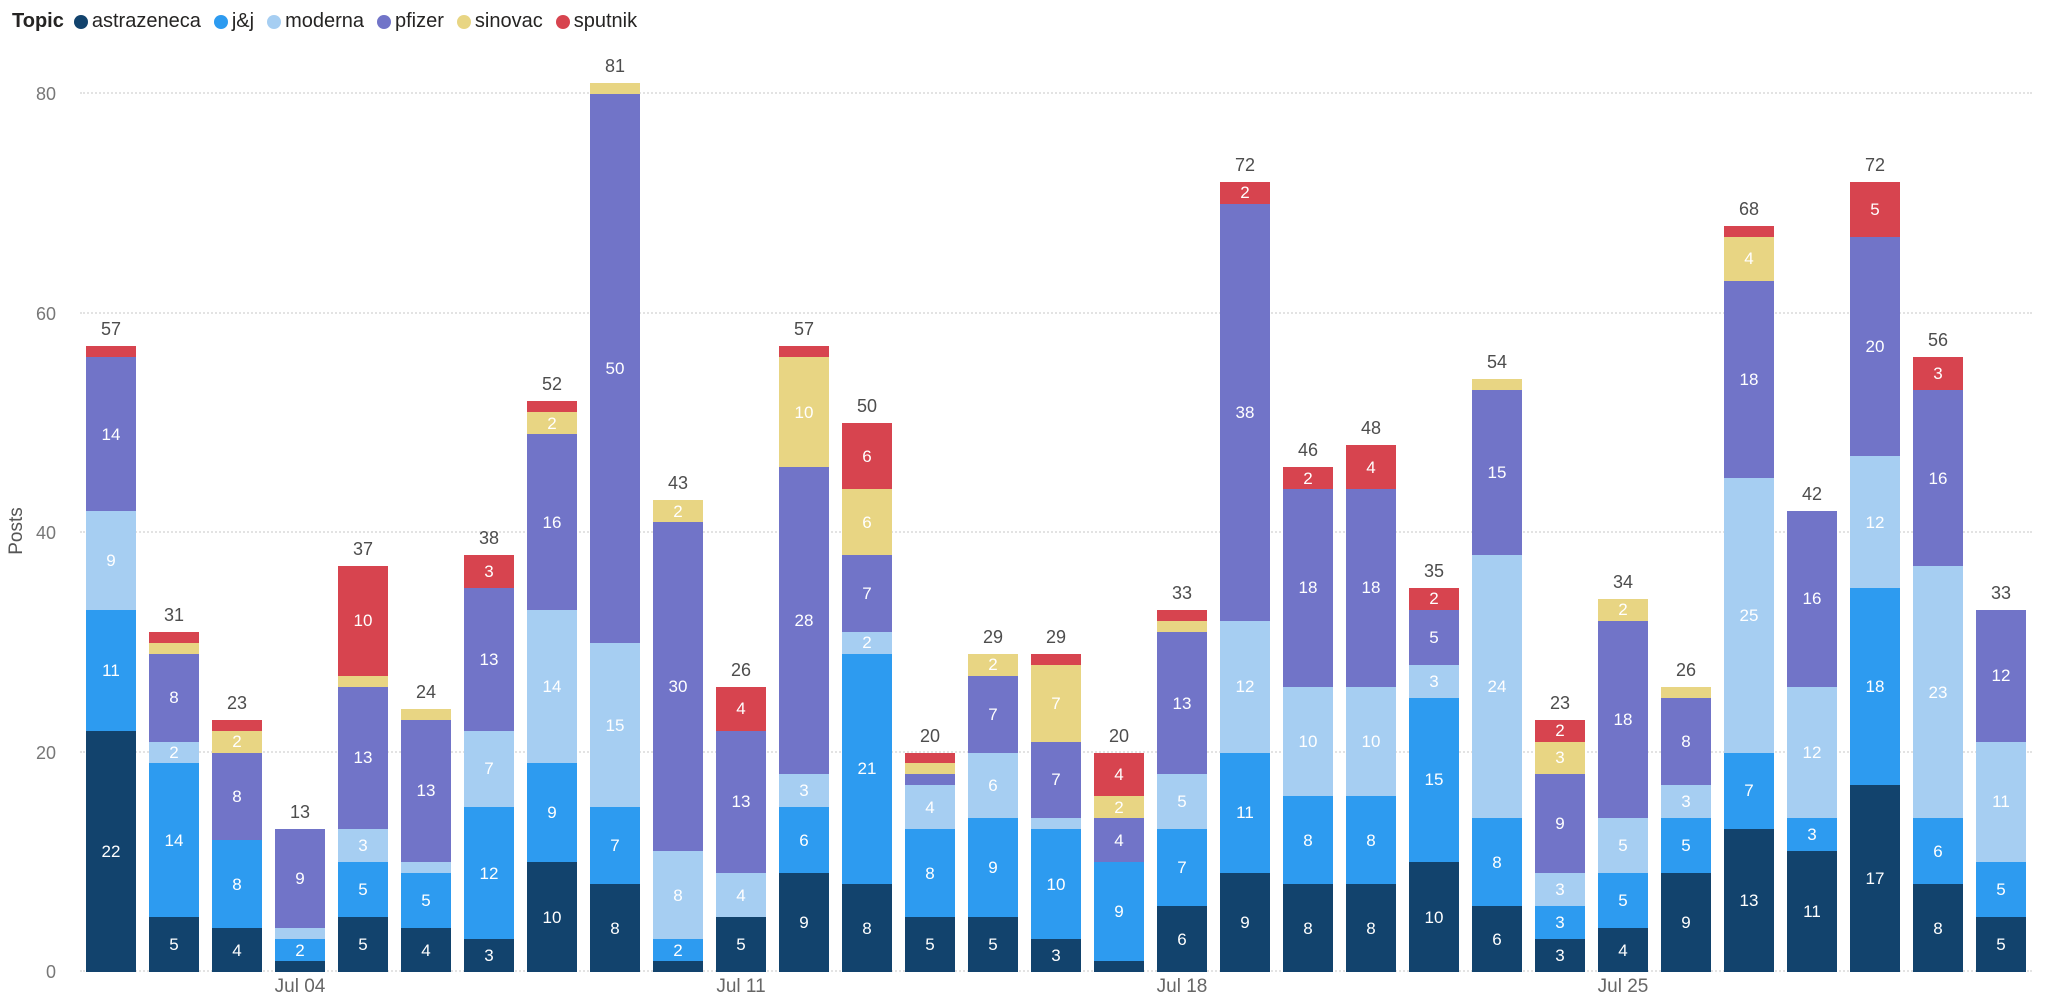  What do you see at coordinates (1875, 209) in the screenshot?
I see `bar-segment-sputnik: 5` at bounding box center [1875, 209].